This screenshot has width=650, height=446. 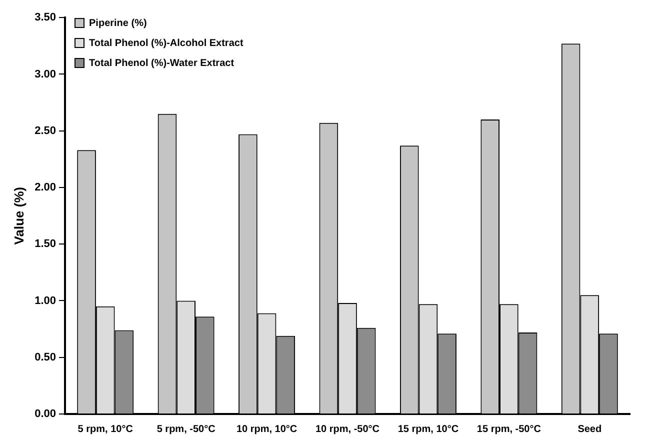 I want to click on x-tick-label: 10 rpm, 10°C, so click(x=267, y=429).